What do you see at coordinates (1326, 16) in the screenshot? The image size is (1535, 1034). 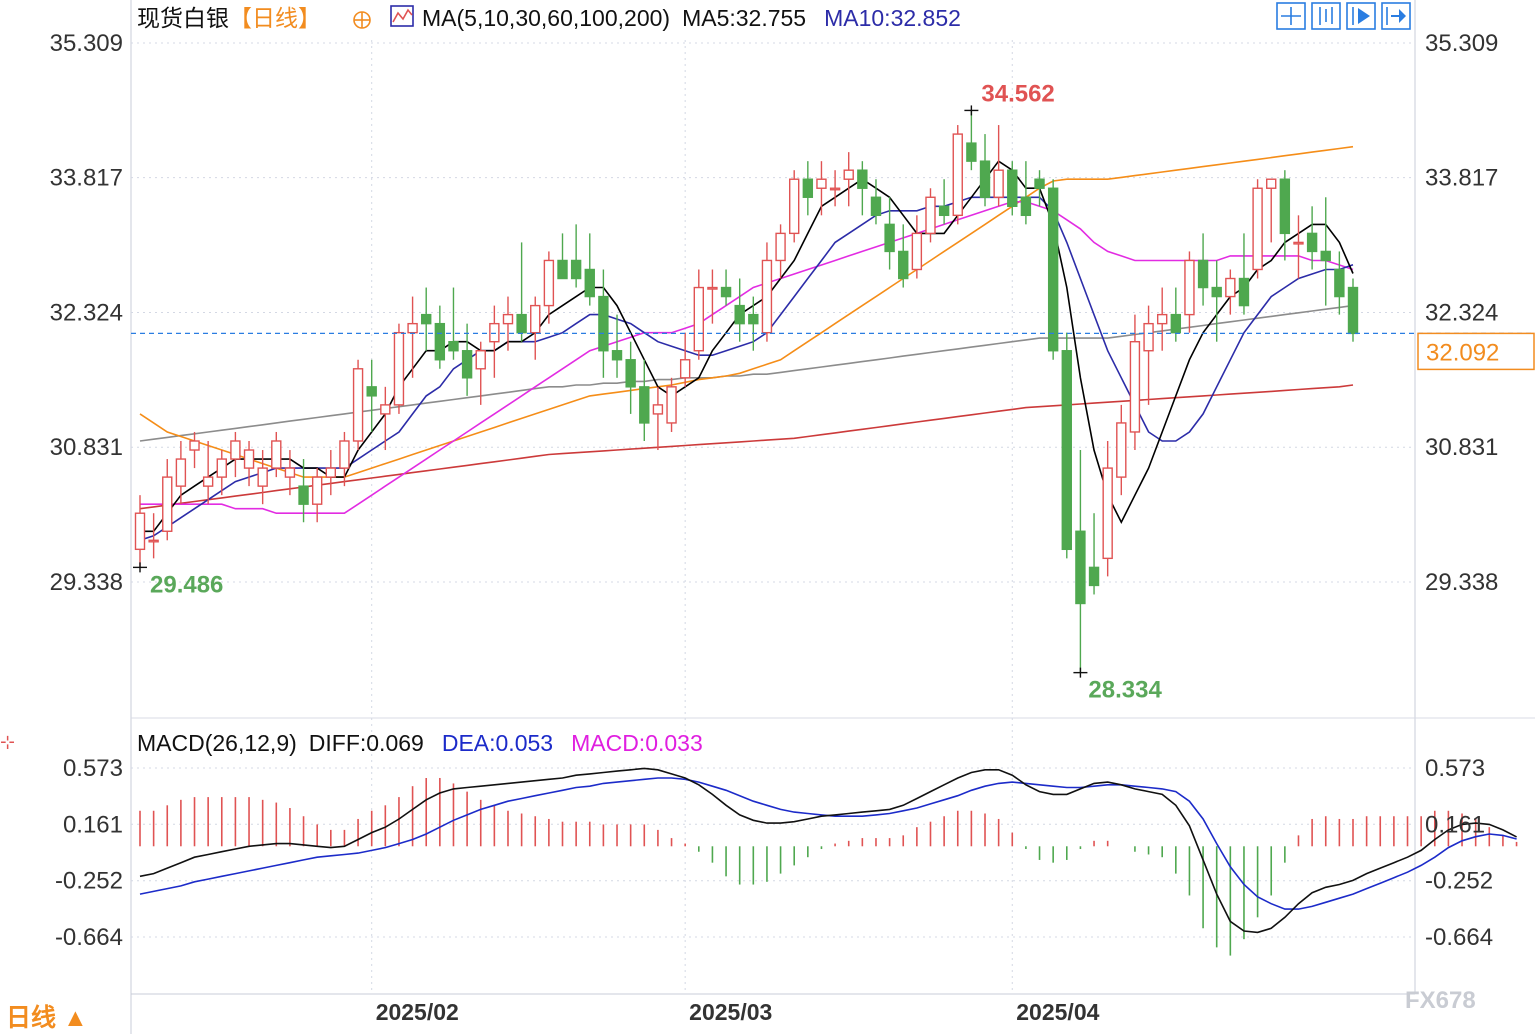 I see `candle-style-icon` at bounding box center [1326, 16].